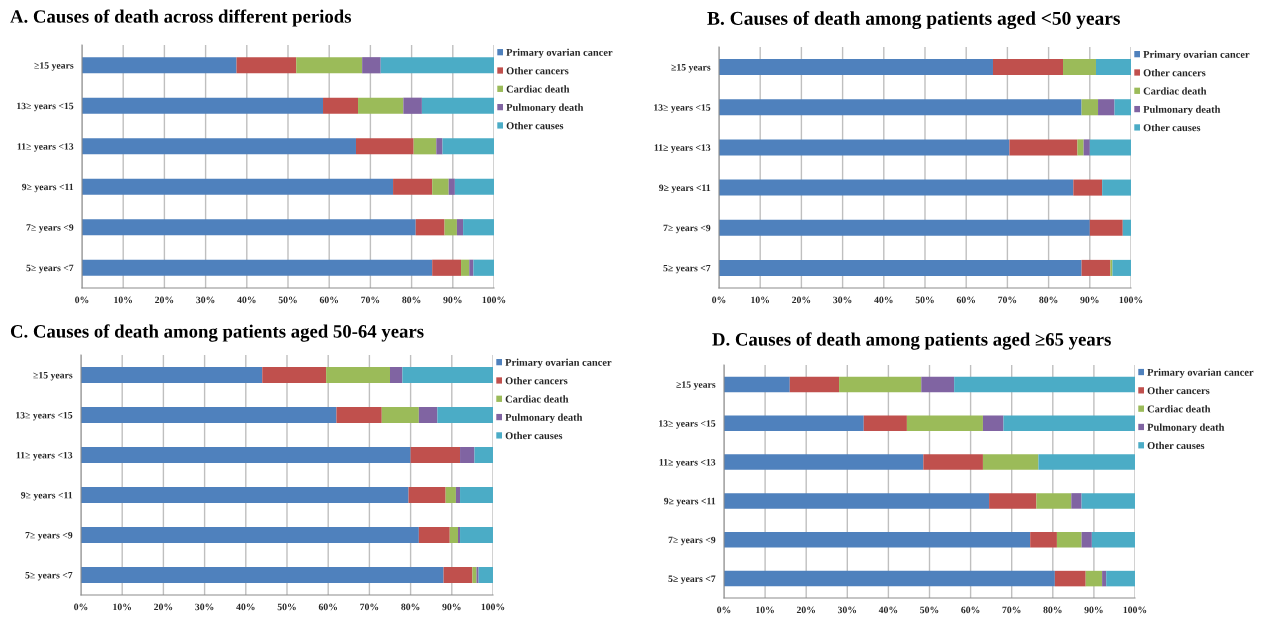 The height and width of the screenshot is (617, 1266). What do you see at coordinates (801, 300) in the screenshot?
I see `x-tick-label: 20%` at bounding box center [801, 300].